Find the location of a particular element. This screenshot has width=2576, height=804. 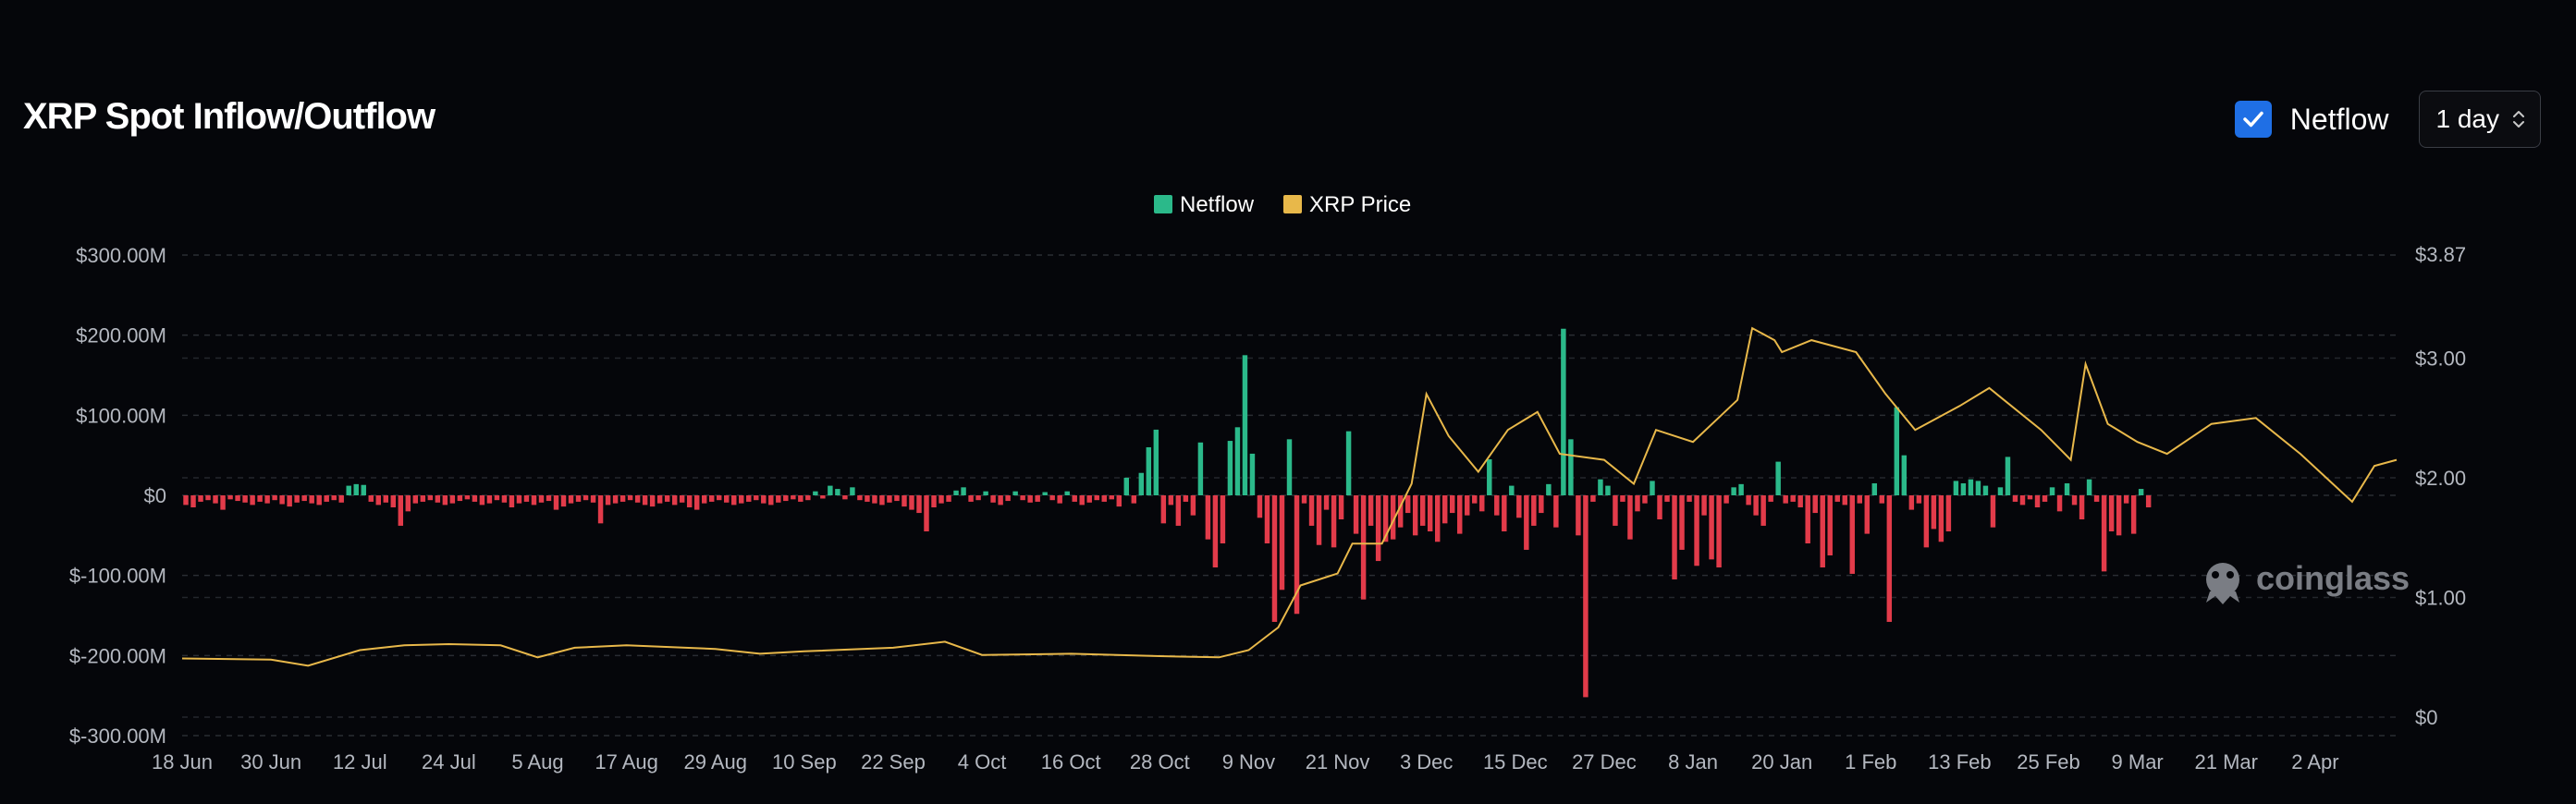

x-tick-label: 2 Apr is located at coordinates (2314, 762).